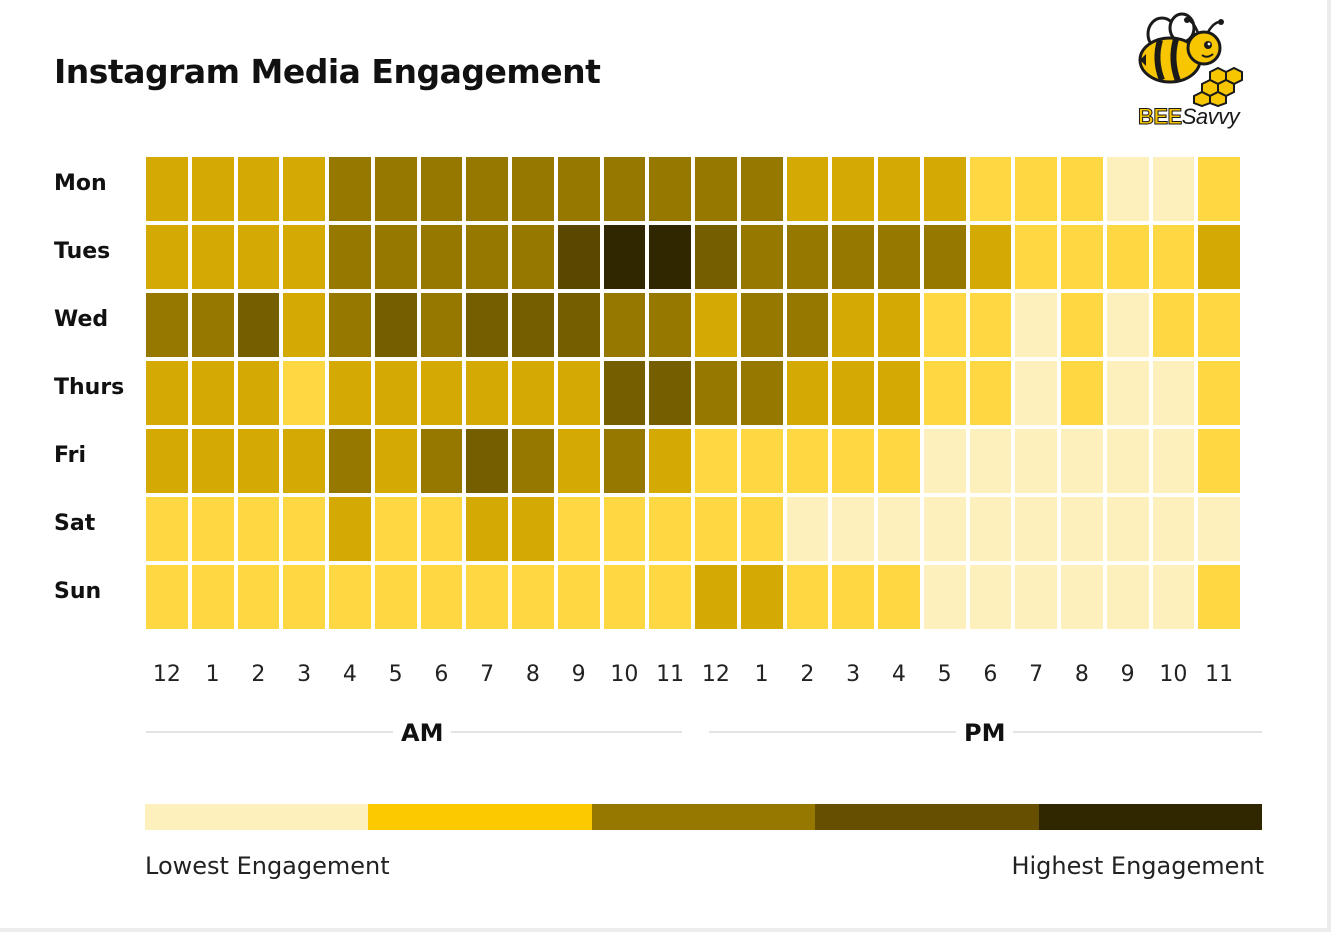 This screenshot has height=932, width=1331. Describe the element at coordinates (703, 817) in the screenshot. I see `legend-swatch` at that location.